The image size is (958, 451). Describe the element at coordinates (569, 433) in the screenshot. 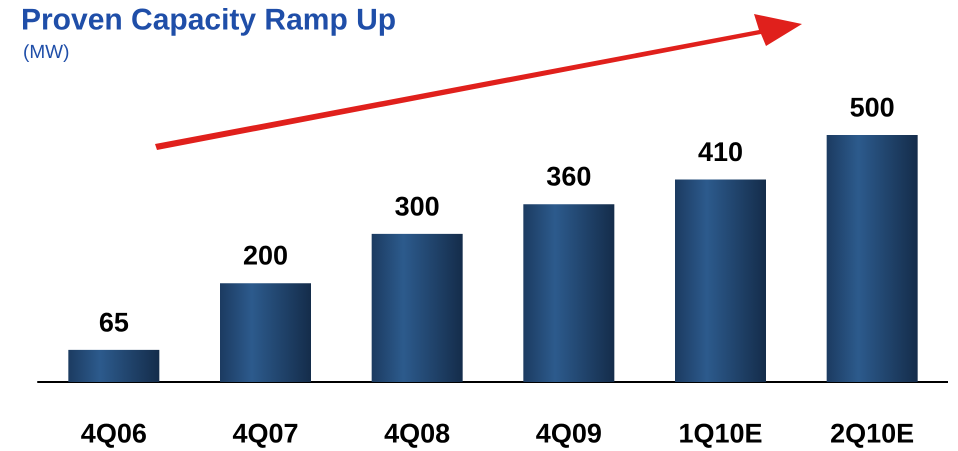

I see `x-tick-label: 4Q09` at that location.